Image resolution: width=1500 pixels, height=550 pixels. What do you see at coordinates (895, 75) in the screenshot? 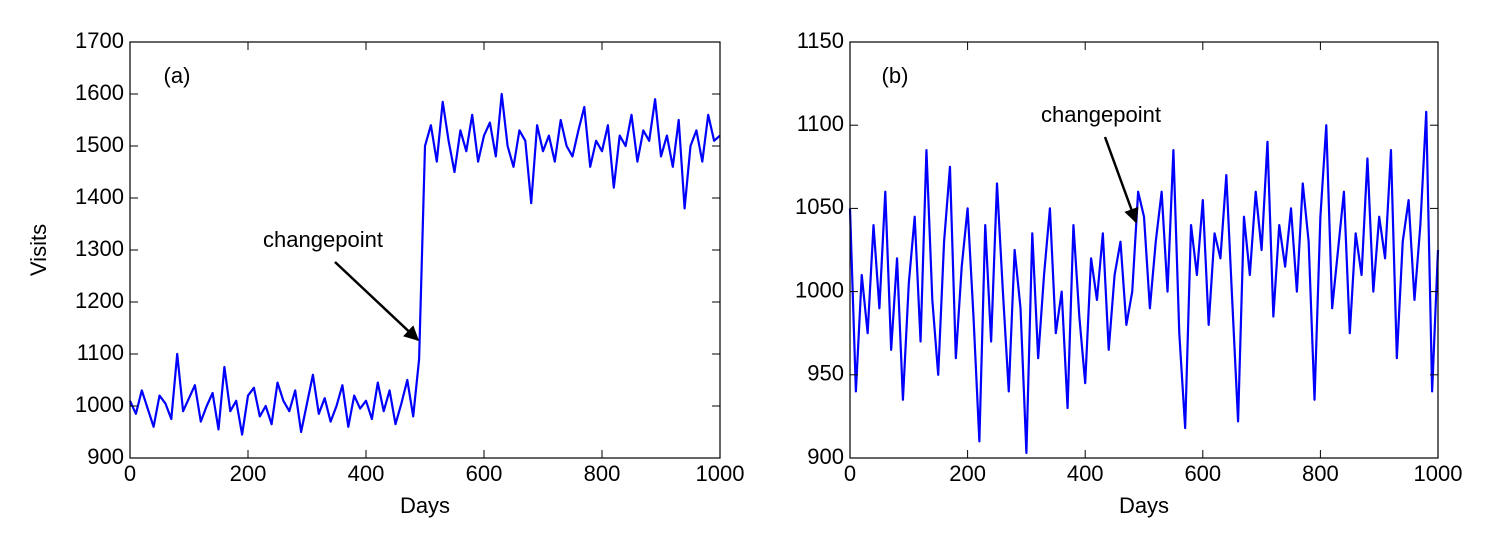
I see `panel-label: (b)` at bounding box center [895, 75].